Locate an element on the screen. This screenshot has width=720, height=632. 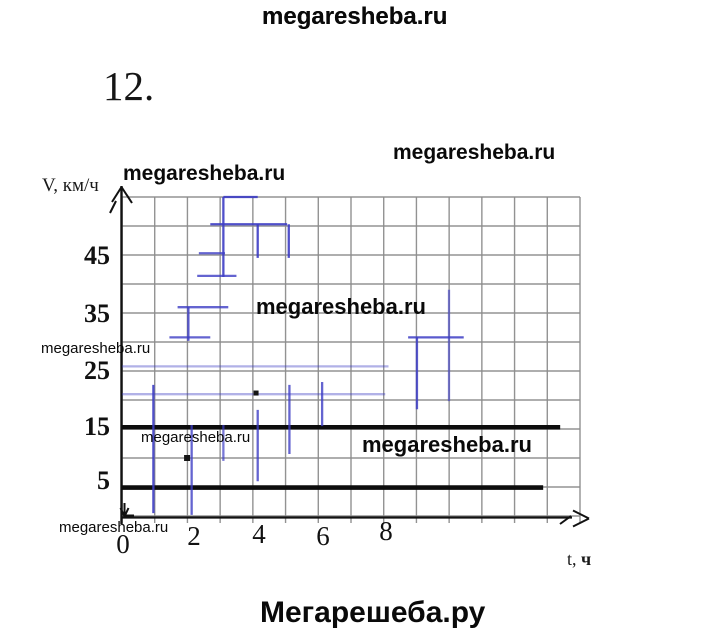
x-axis-title: t, ч is located at coordinates (579, 559).